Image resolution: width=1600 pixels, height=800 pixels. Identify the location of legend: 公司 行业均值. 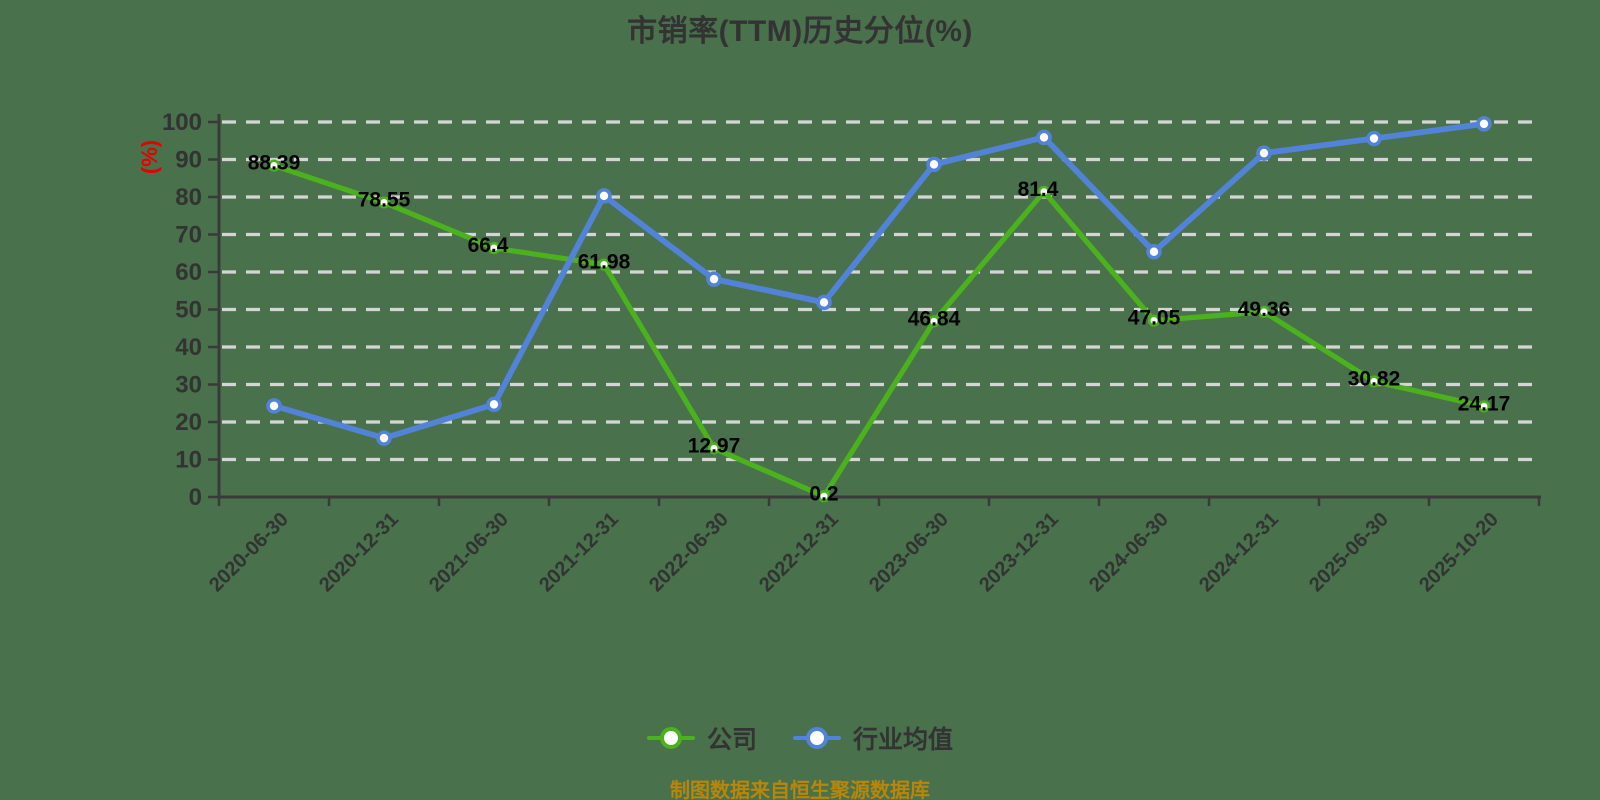
(800, 738).